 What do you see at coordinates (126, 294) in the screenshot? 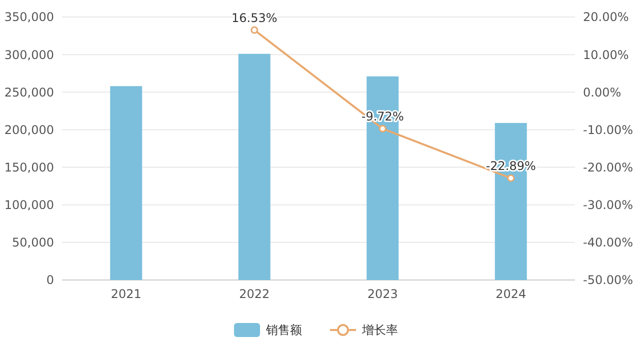
I see `x-tick-label: 2021` at bounding box center [126, 294].